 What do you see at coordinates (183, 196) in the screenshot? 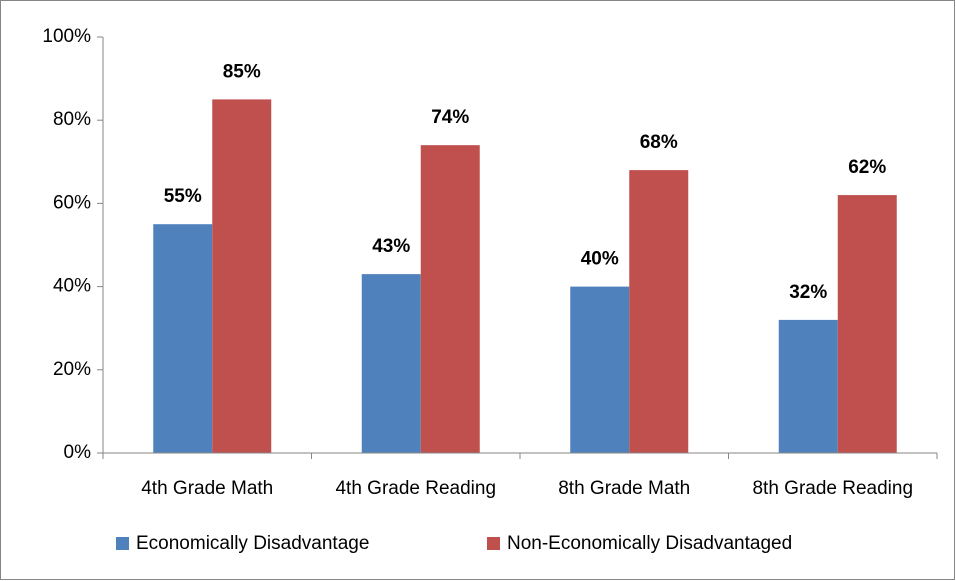
I see `value-label: 55%` at bounding box center [183, 196].